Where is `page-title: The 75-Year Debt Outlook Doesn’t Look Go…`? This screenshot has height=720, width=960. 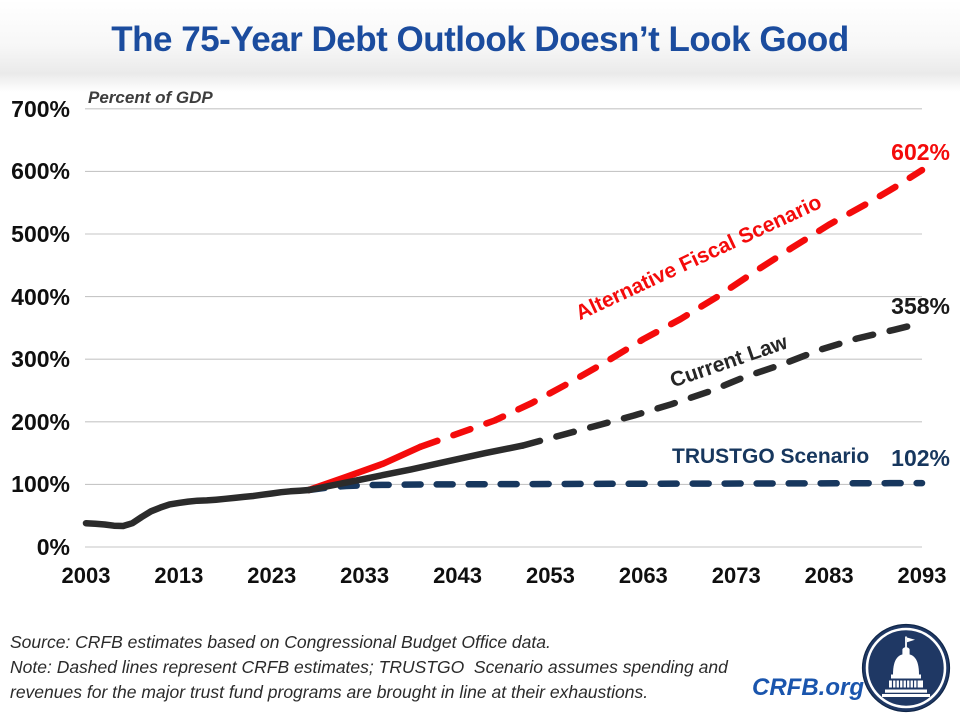 page-title: The 75-Year Debt Outlook Doesn’t Look Go… is located at coordinates (480, 39).